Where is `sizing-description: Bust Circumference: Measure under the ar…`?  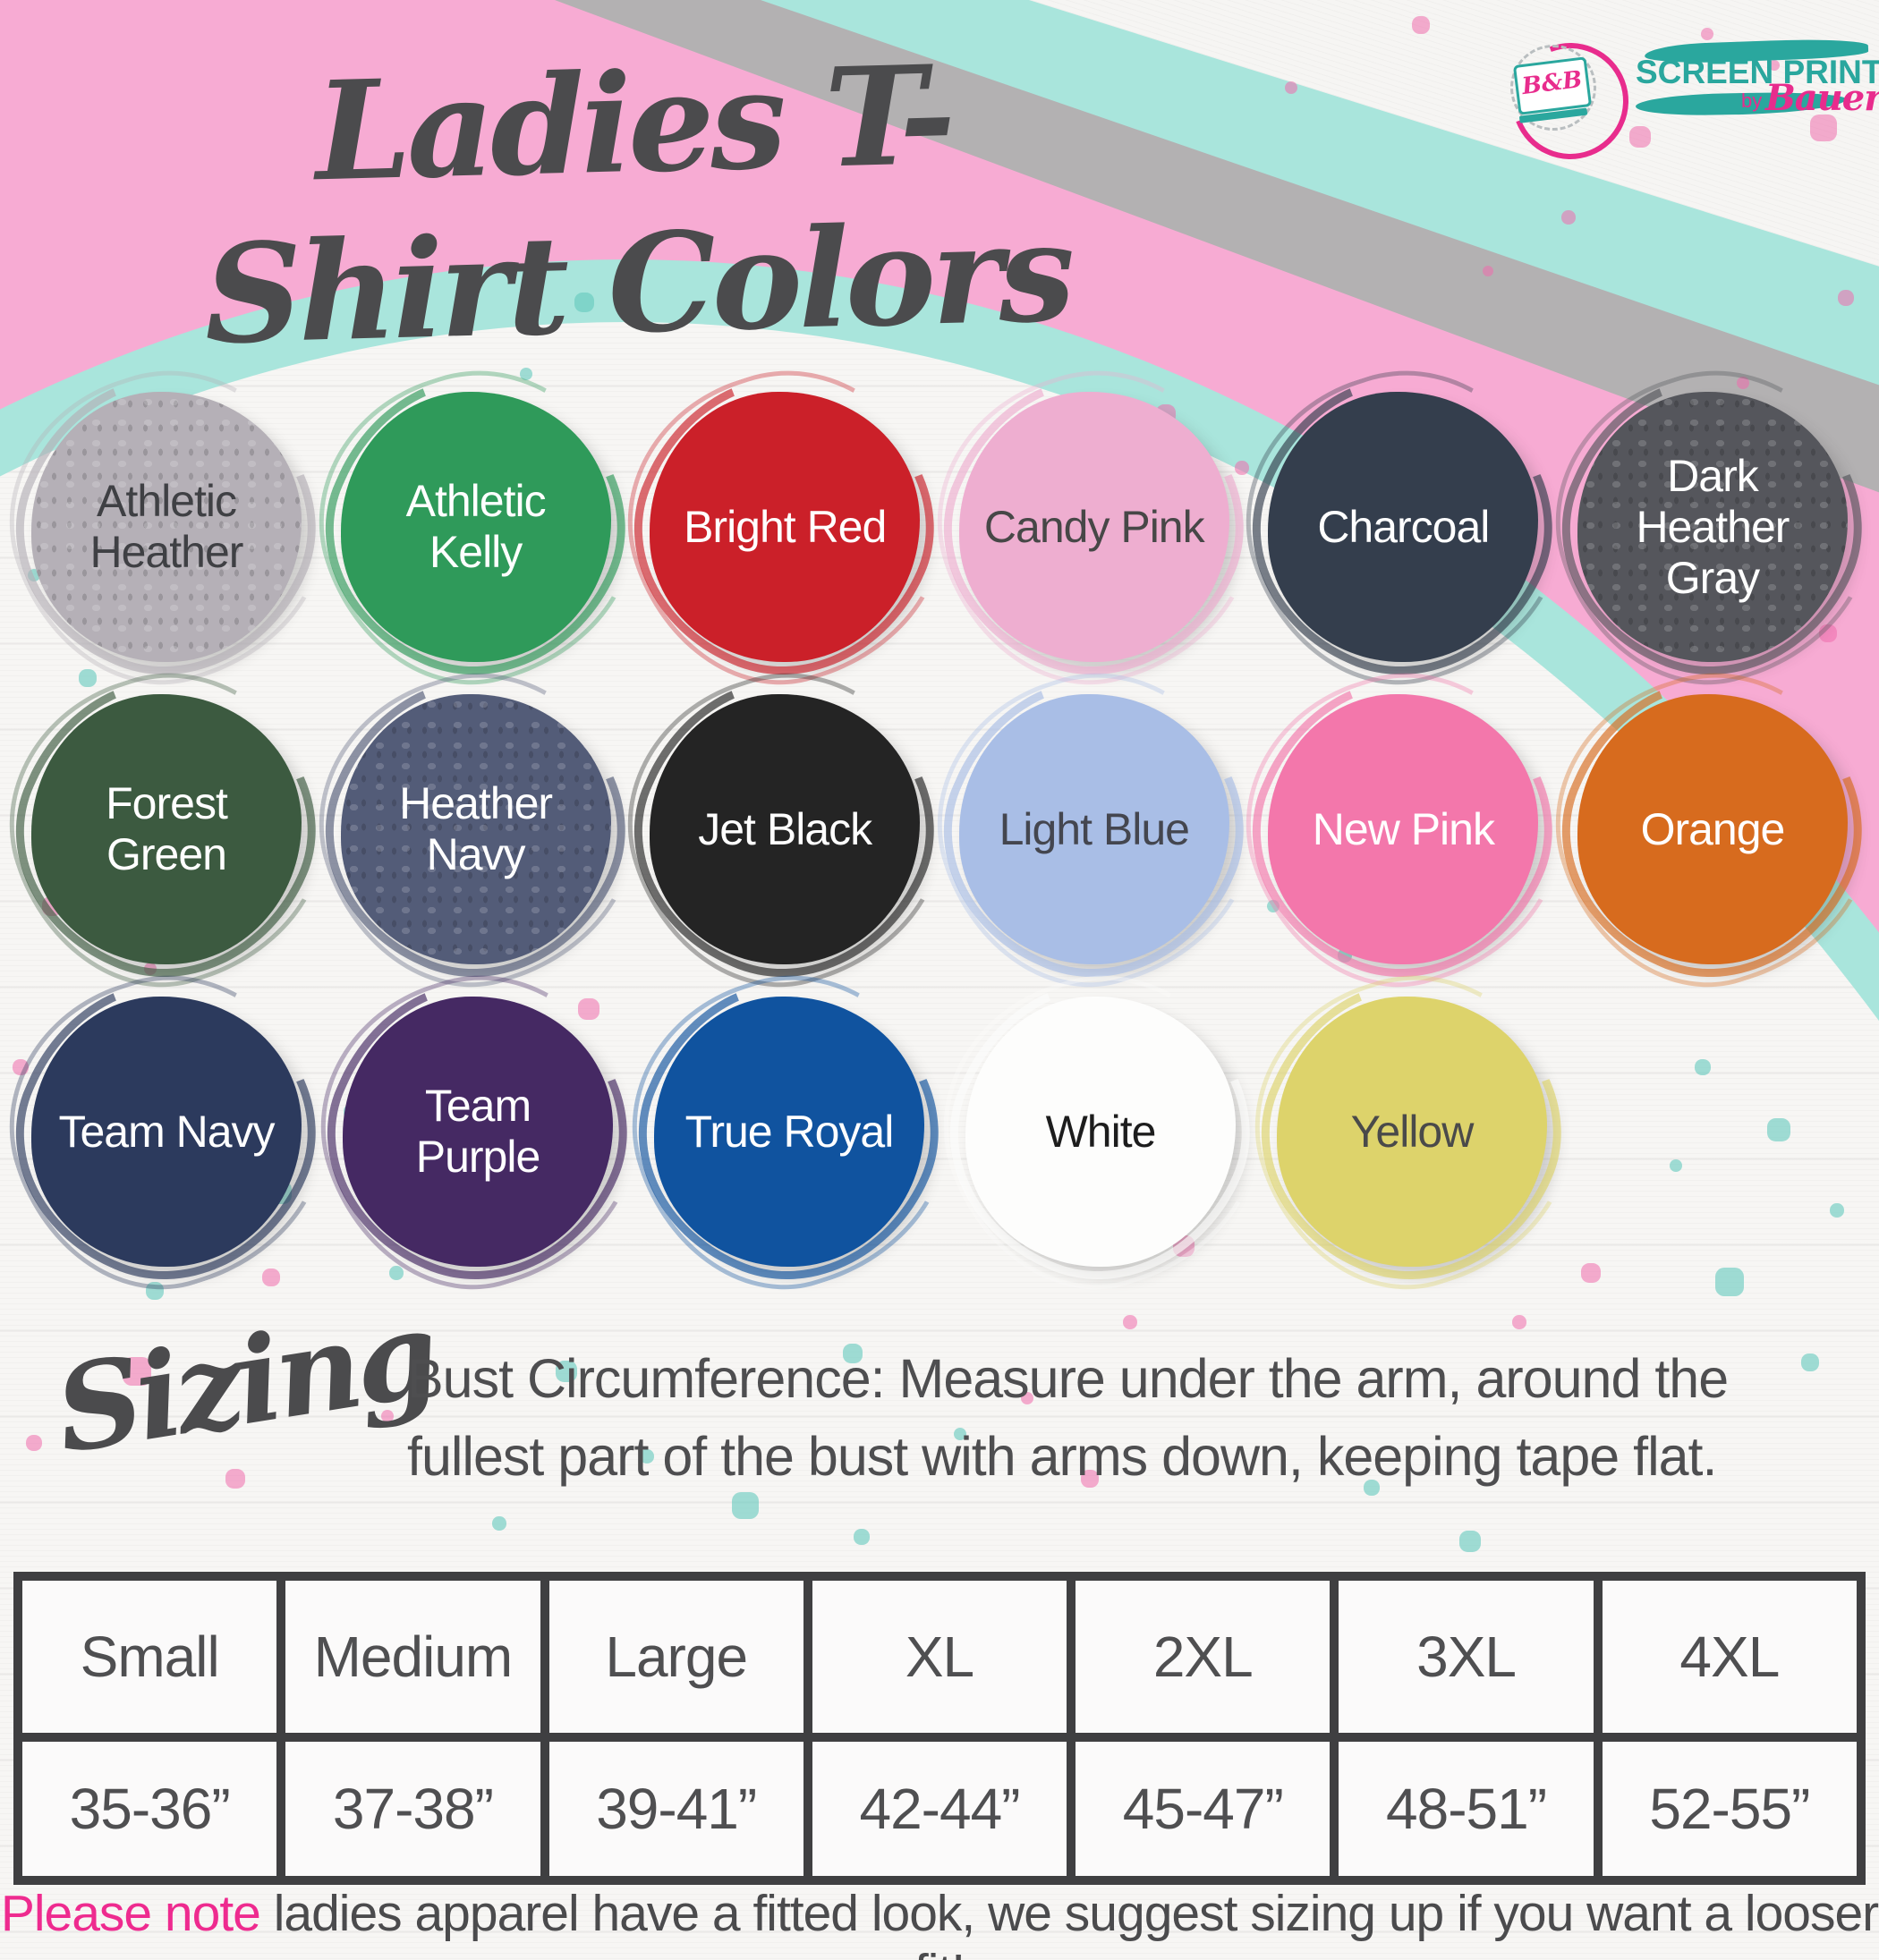 sizing-description: Bust Circumference: Measure under the ar… is located at coordinates (1087, 1417).